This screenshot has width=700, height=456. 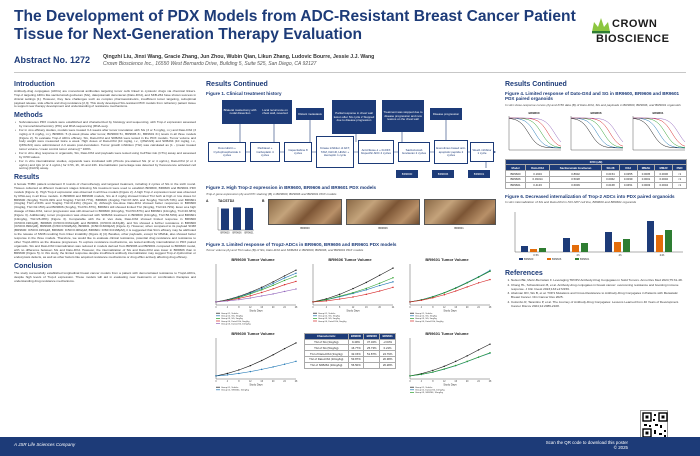 What do you see at coordinates (450, 310) in the screenshot?
I see `x-axis-label: Study Days` at bounding box center [450, 310].